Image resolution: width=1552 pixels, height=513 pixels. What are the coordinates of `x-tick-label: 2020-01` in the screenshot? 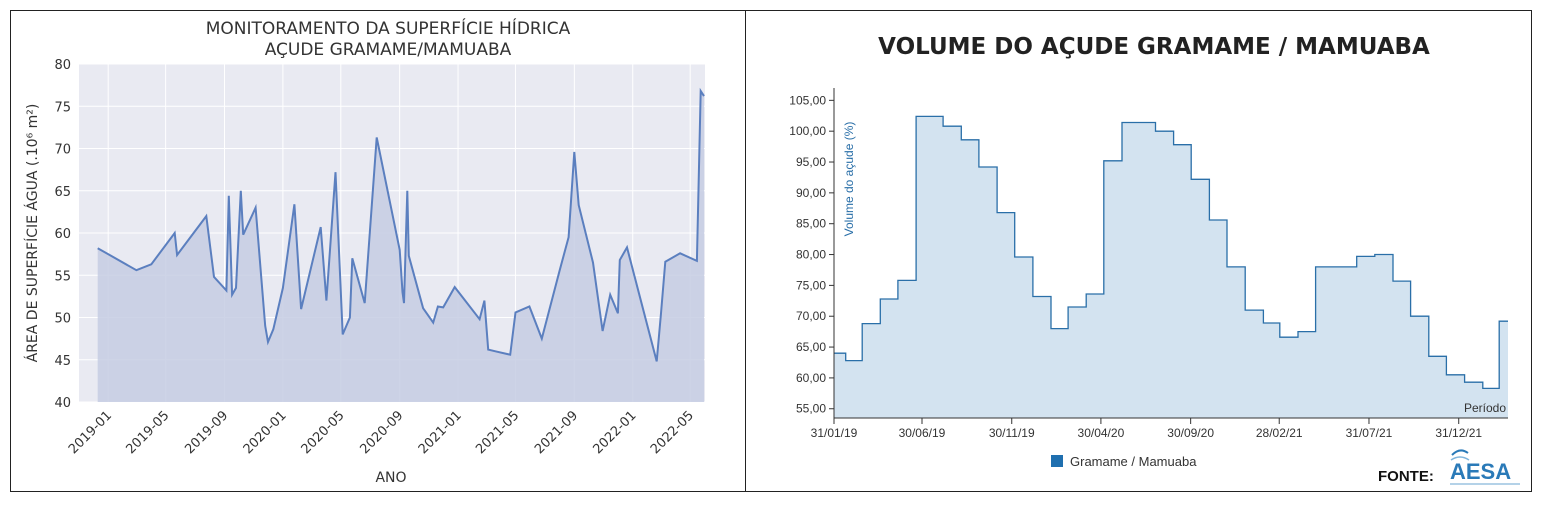 It's located at (265, 432).